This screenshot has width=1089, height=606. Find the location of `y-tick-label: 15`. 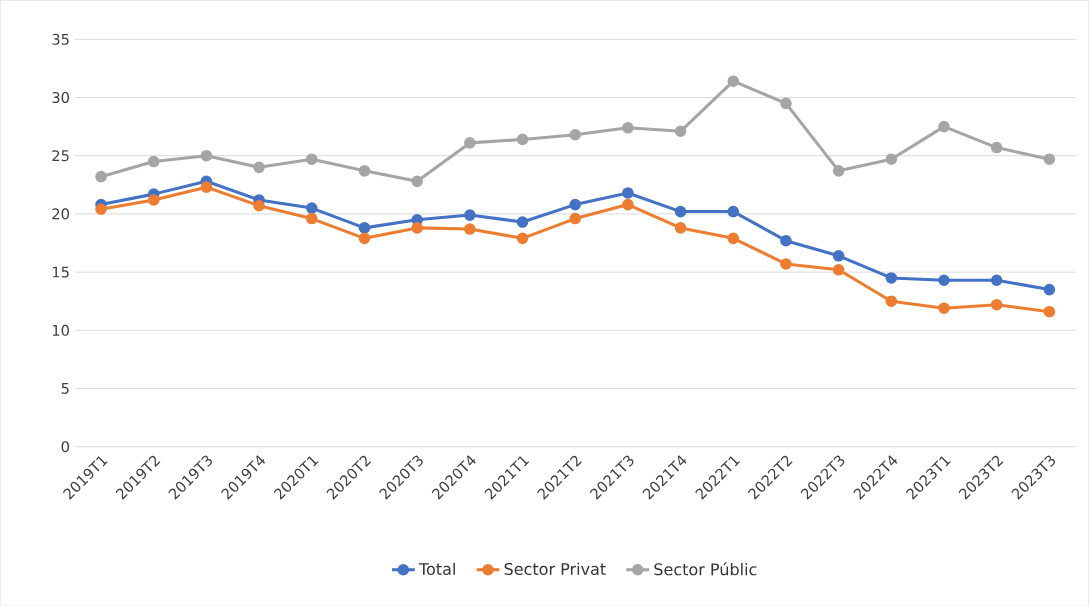

y-tick-label: 15 is located at coordinates (60, 272).